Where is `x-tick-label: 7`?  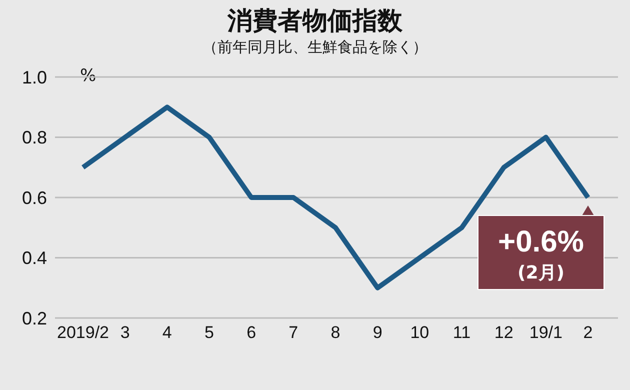
x-tick-label: 7 is located at coordinates (293, 332).